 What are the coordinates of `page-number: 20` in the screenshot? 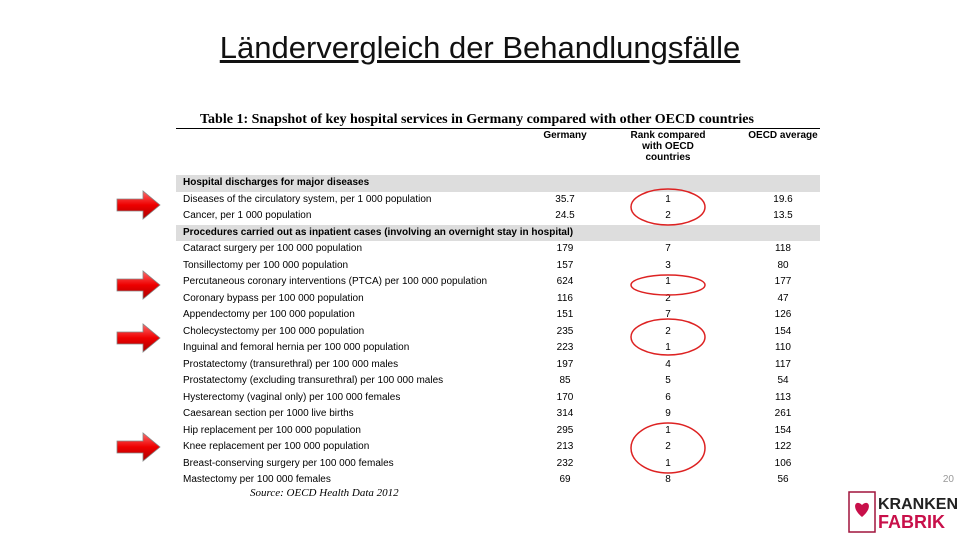 It's located at (948, 479).